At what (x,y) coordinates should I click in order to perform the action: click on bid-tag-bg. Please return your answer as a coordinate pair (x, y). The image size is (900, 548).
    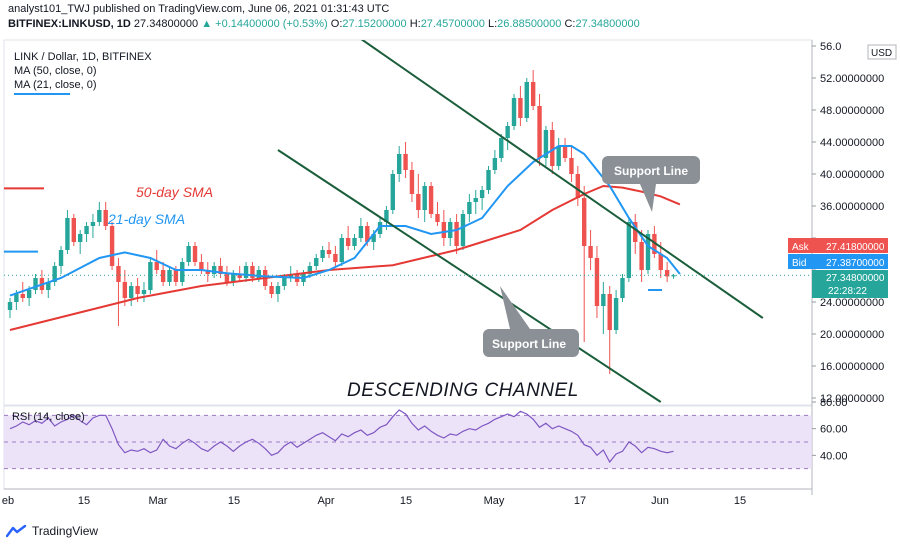
    Looking at the image, I should click on (838, 261).